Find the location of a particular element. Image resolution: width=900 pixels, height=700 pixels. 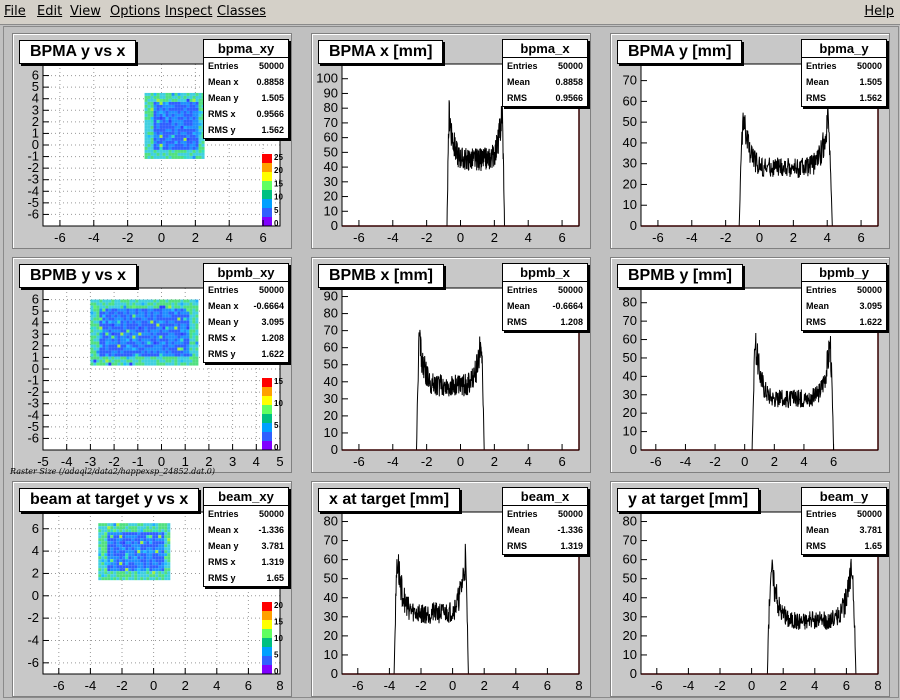

stats-row: Mean -0.6664 is located at coordinates (545, 306).